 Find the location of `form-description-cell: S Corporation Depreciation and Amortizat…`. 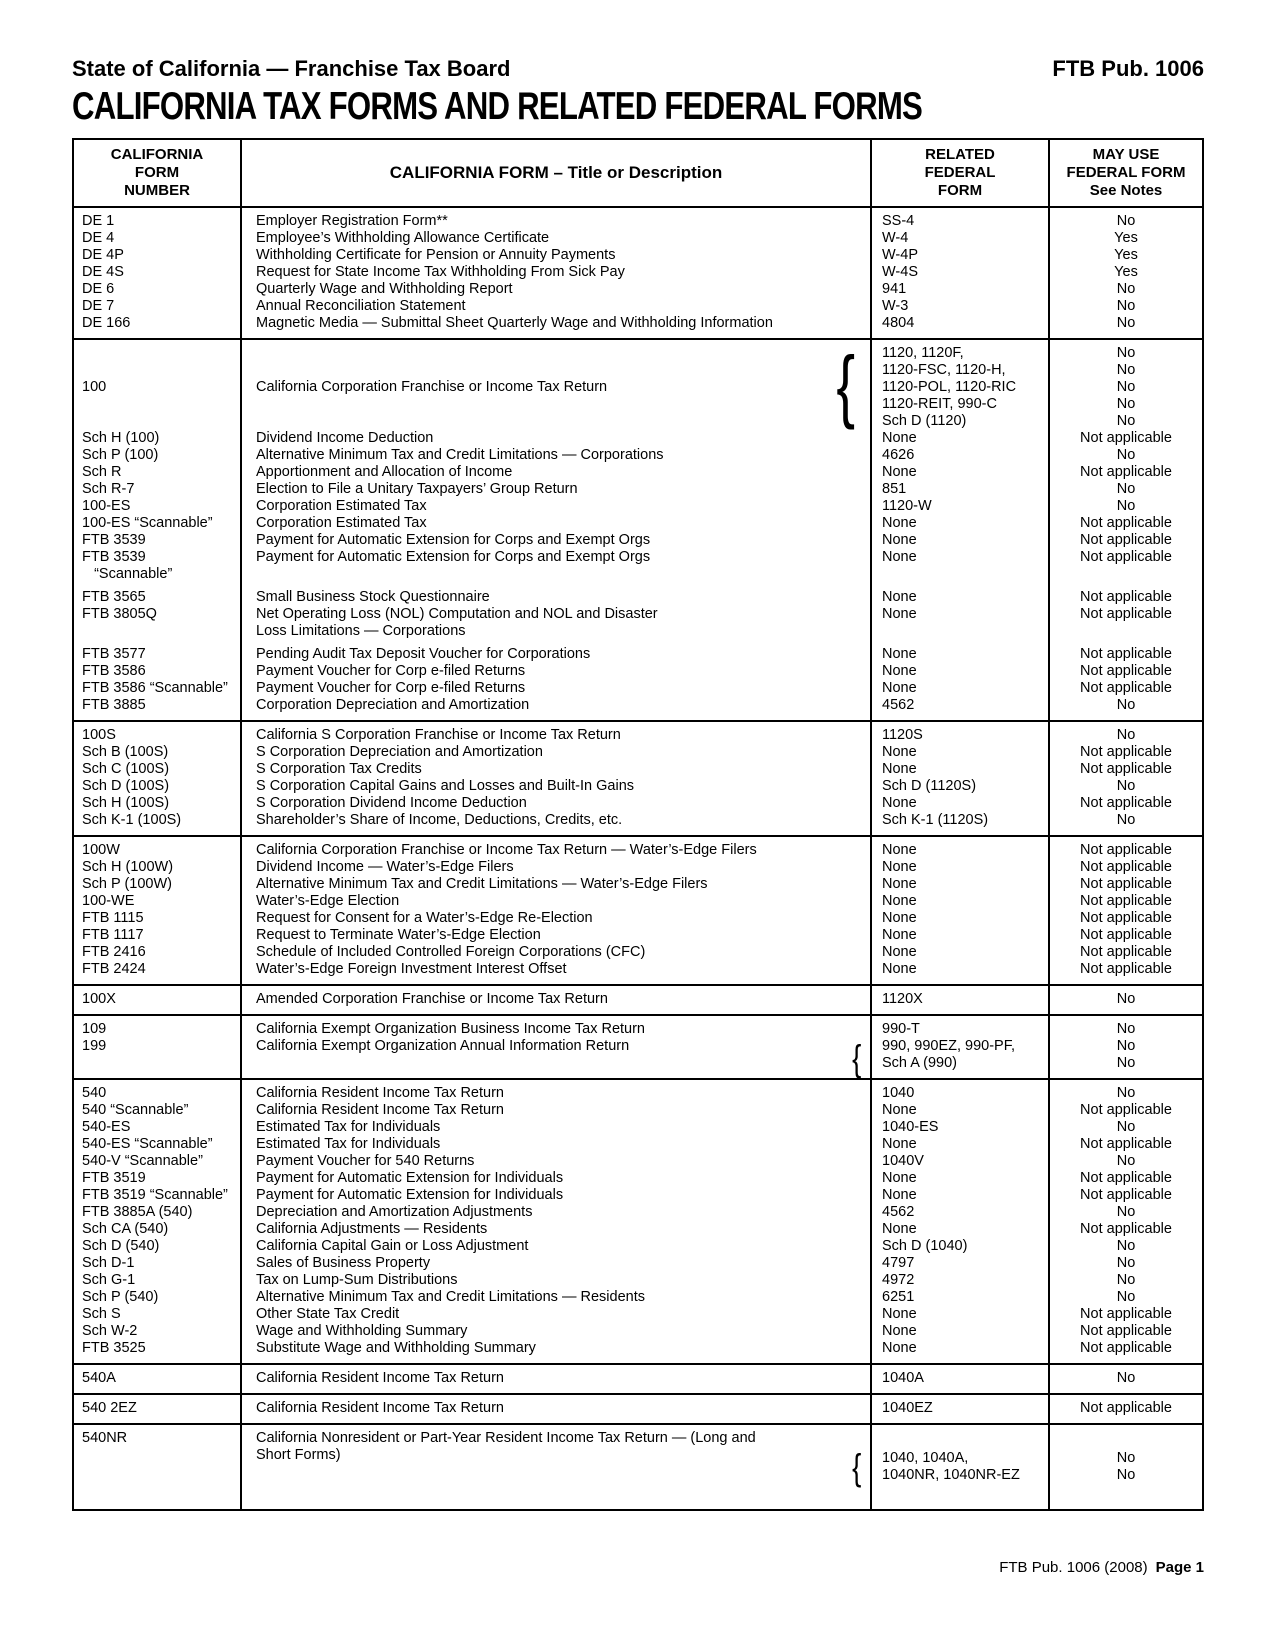

form-description-cell: S Corporation Depreciation and Amortizat… is located at coordinates (557, 752).